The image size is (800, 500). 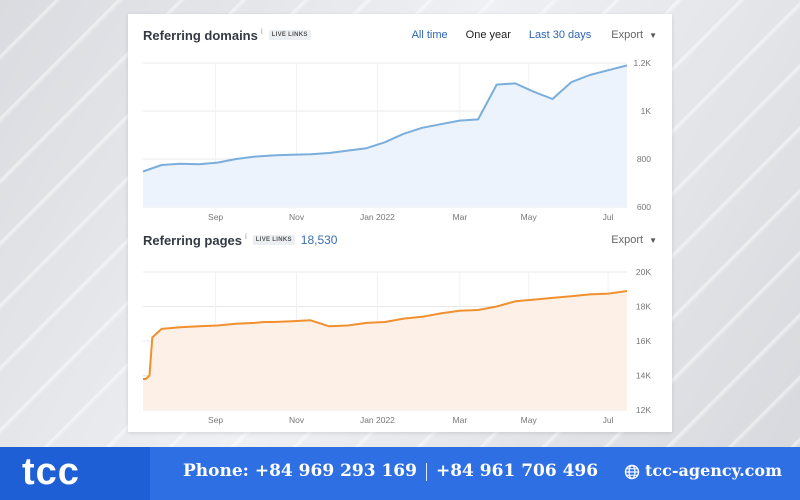 What do you see at coordinates (517, 471) in the screenshot?
I see `phone-secondary: +84 961 706 496` at bounding box center [517, 471].